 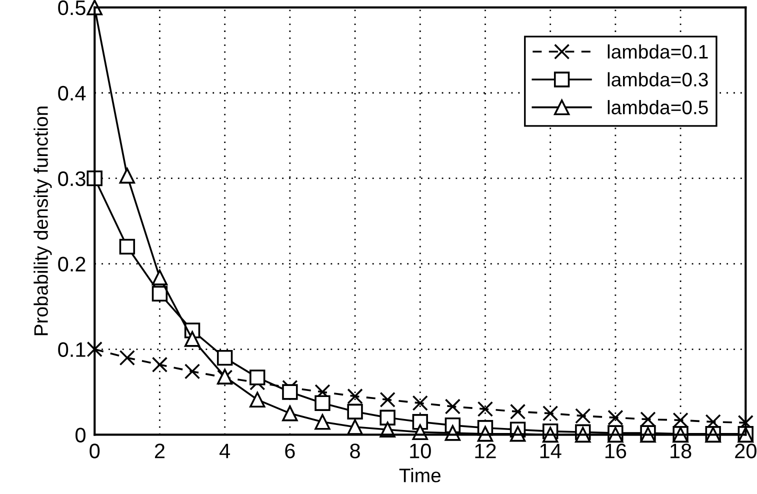 What do you see at coordinates (658, 107) in the screenshot?
I see `legend-label: lambda=0.5` at bounding box center [658, 107].